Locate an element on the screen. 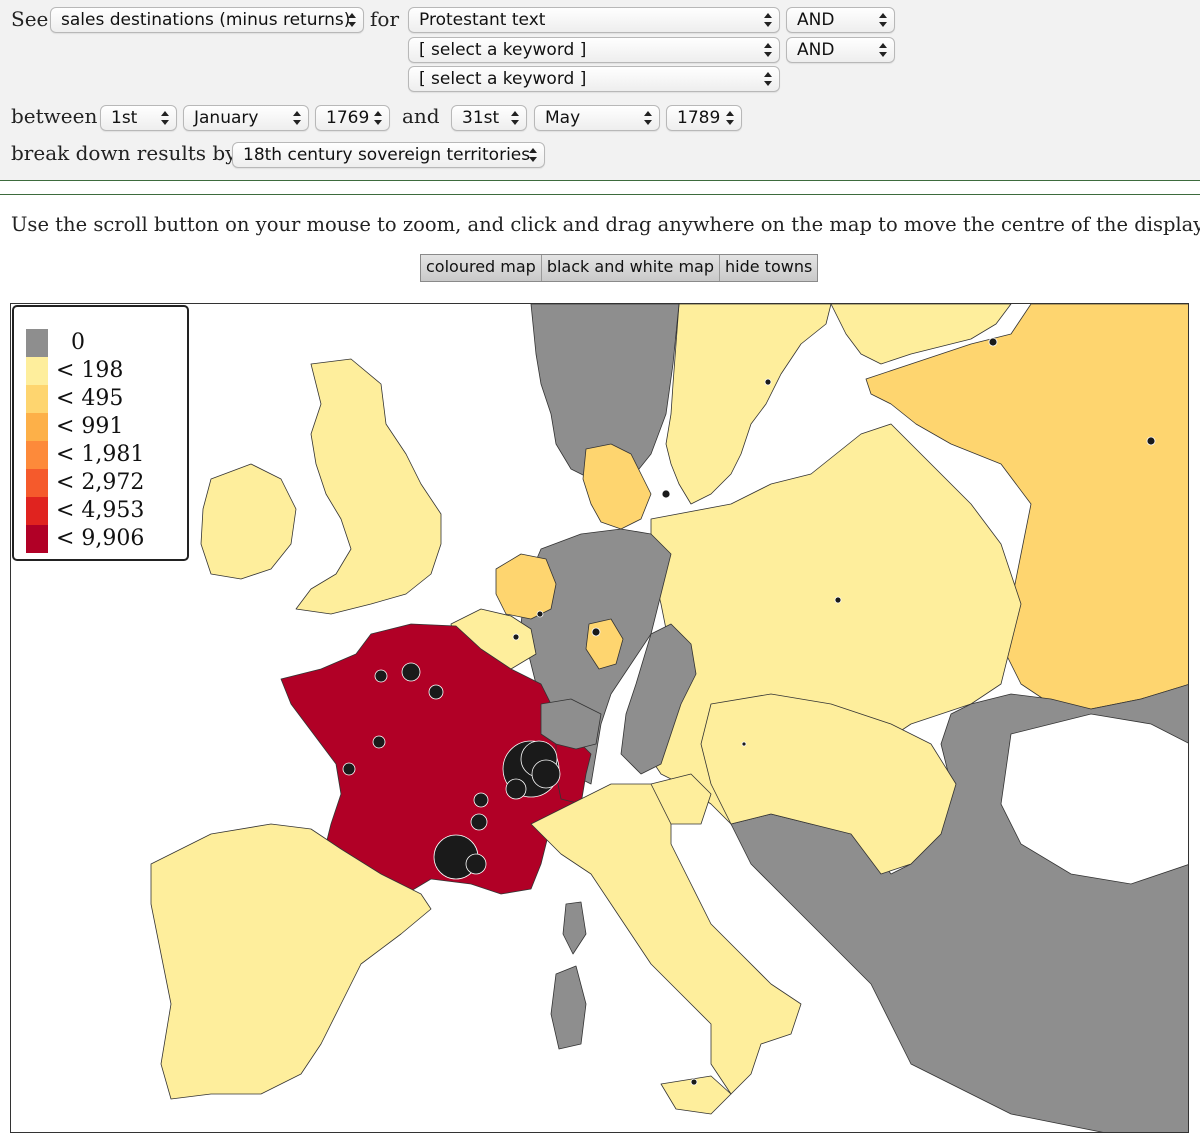  breakdown-label: break down results by is located at coordinates (124, 153).